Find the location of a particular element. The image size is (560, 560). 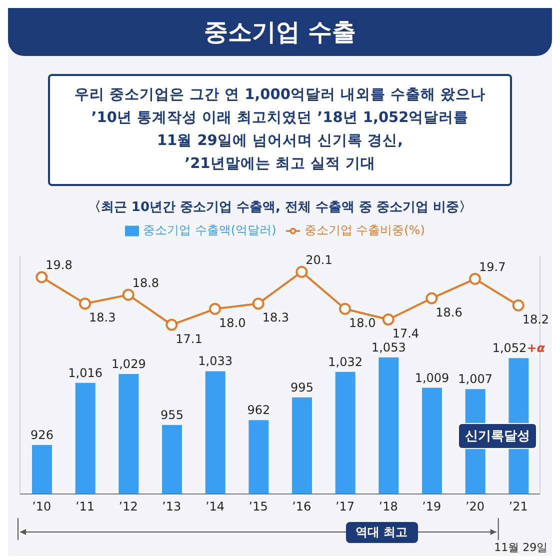

data-label: 955 is located at coordinates (172, 415).